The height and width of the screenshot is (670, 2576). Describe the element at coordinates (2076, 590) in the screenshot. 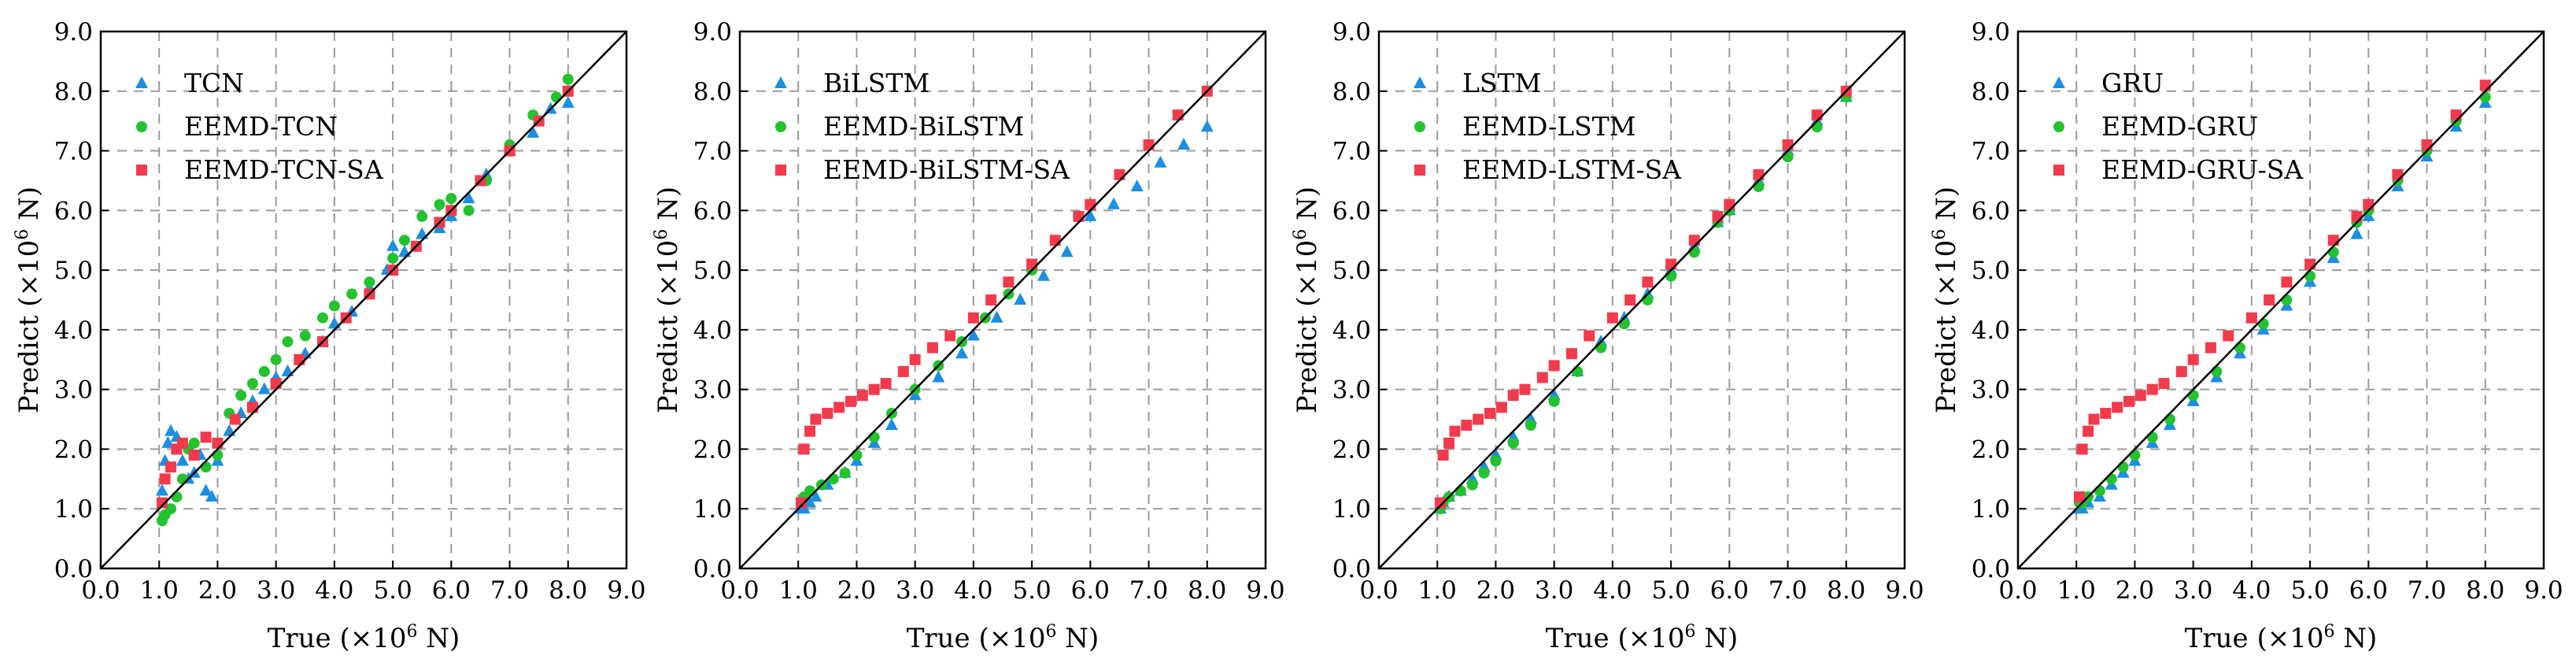

I see `x-tick-label: 1.0` at that location.